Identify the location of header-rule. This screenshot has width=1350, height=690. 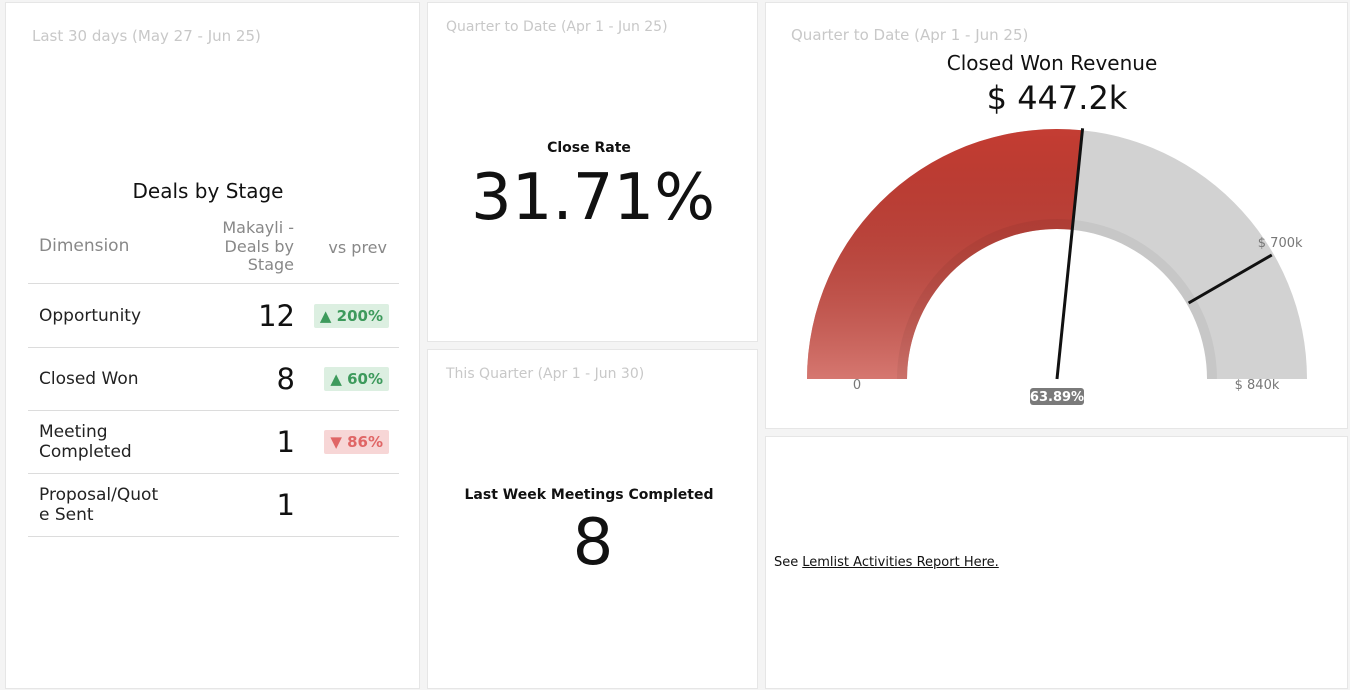
(213, 283).